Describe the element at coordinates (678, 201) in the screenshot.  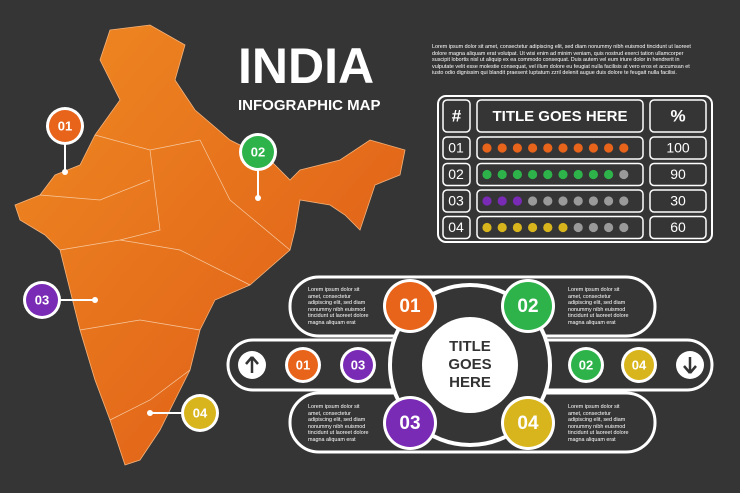
I see `row-percent: 30` at that location.